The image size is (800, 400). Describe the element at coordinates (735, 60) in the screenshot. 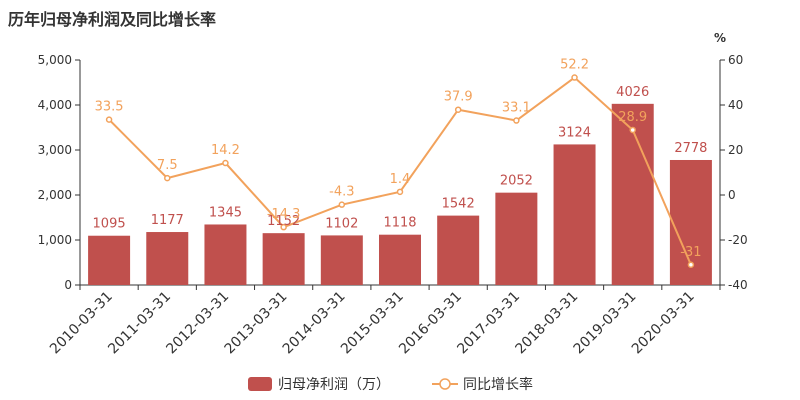

I see `y-right-tick-label: 60` at that location.